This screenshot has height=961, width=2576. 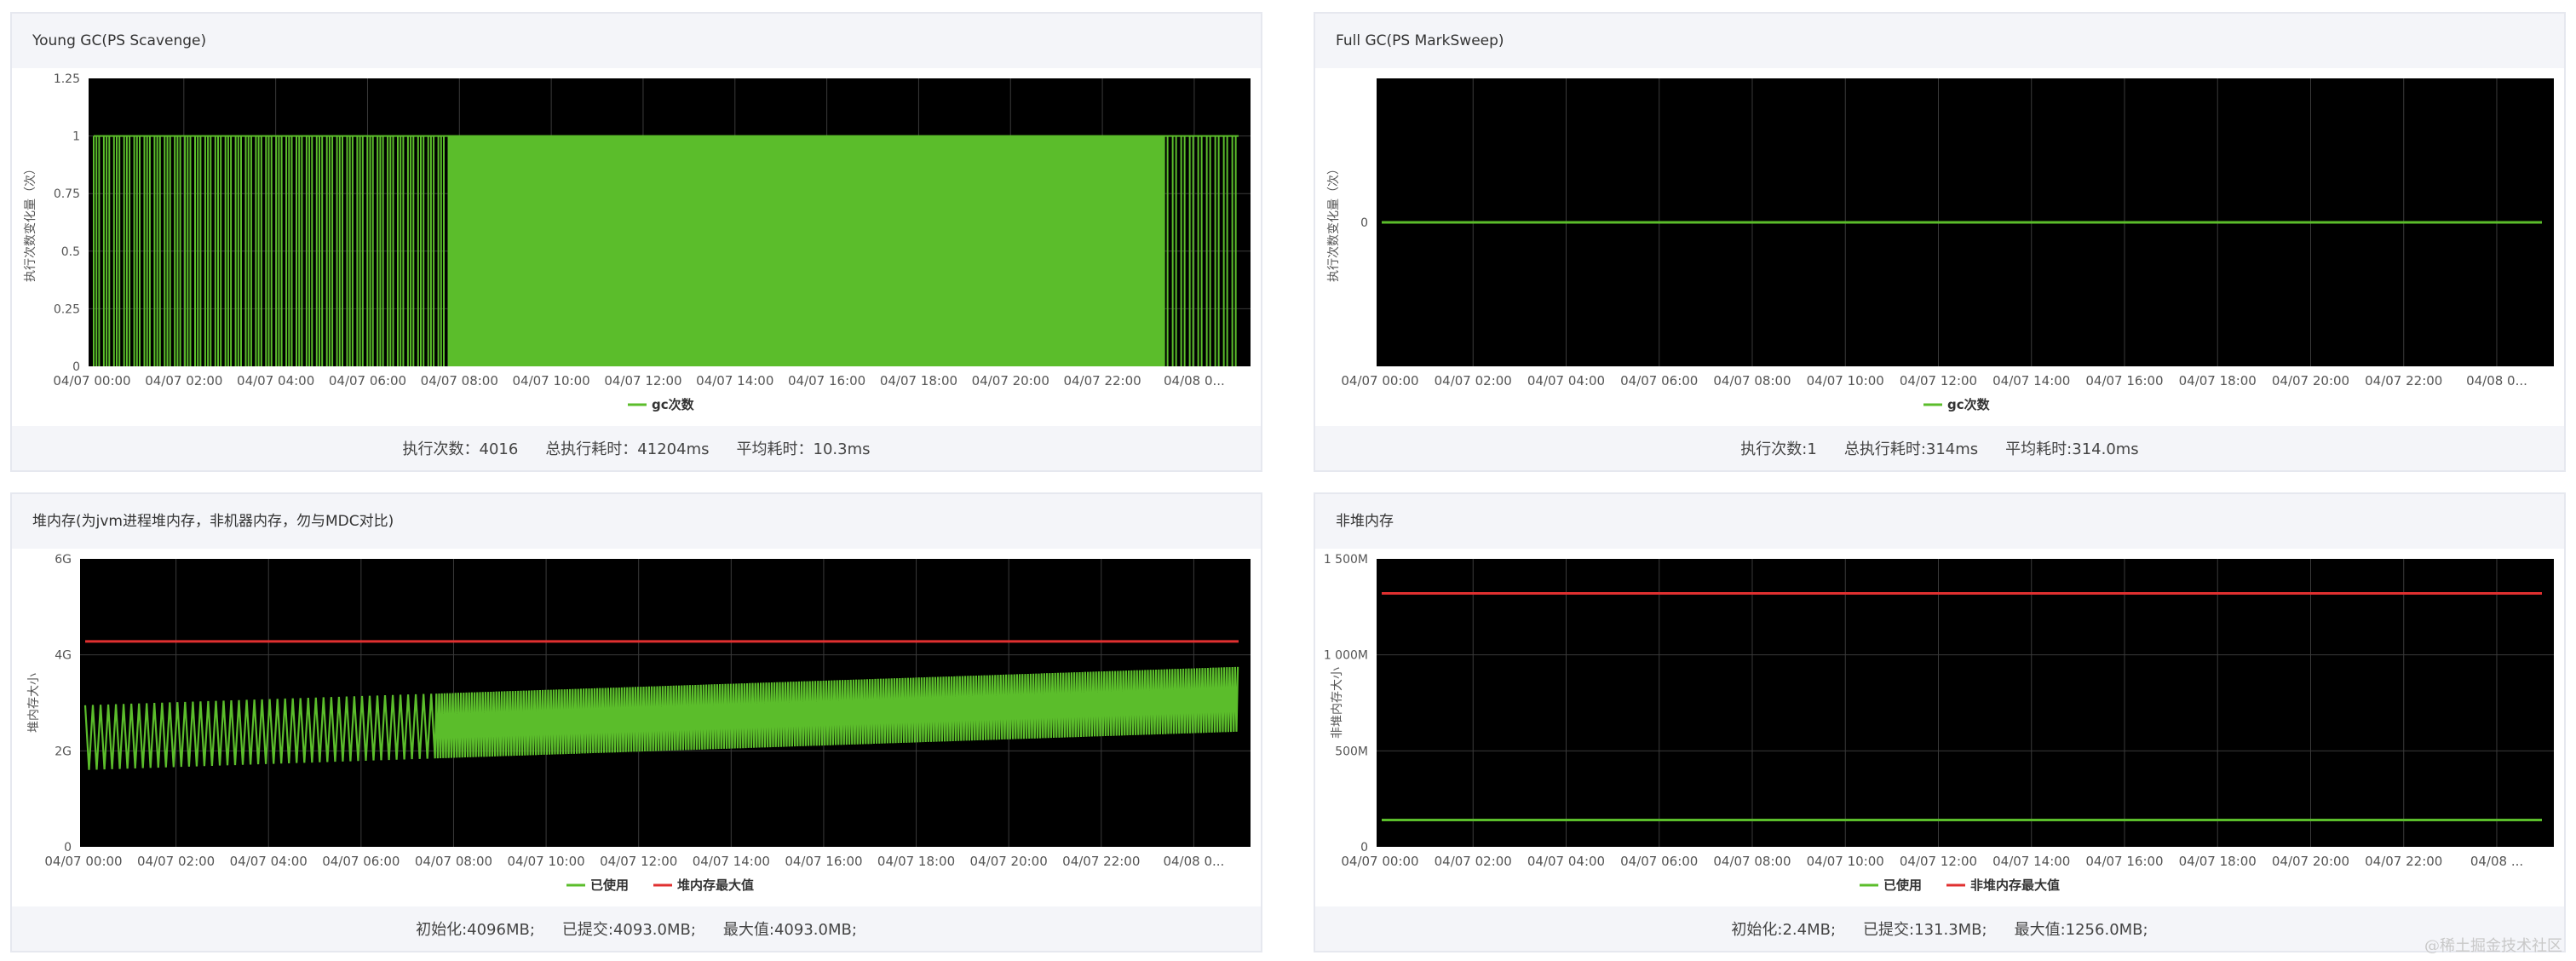 What do you see at coordinates (1778, 449) in the screenshot?
I see `gc-count: 执行次数:1` at bounding box center [1778, 449].